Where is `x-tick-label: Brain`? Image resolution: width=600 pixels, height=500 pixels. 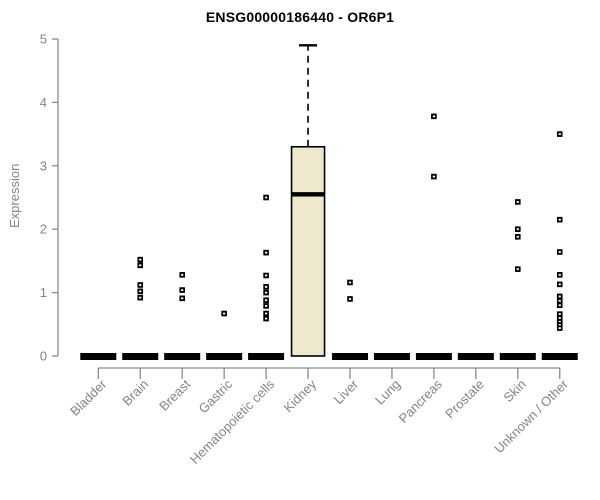 x-tick-label: Brain is located at coordinates (135, 393).